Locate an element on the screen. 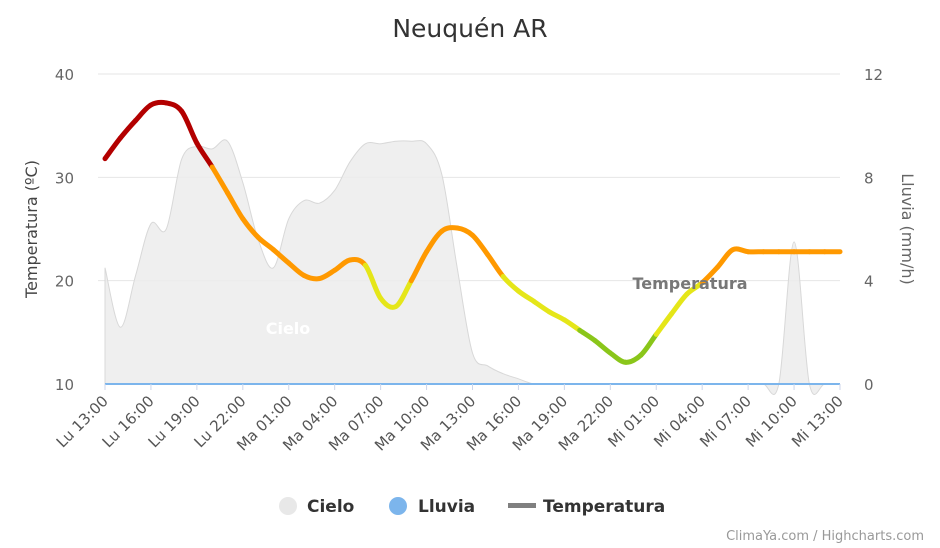 This screenshot has width=940, height=548. legend-symbol-temperatura is located at coordinates (522, 505).